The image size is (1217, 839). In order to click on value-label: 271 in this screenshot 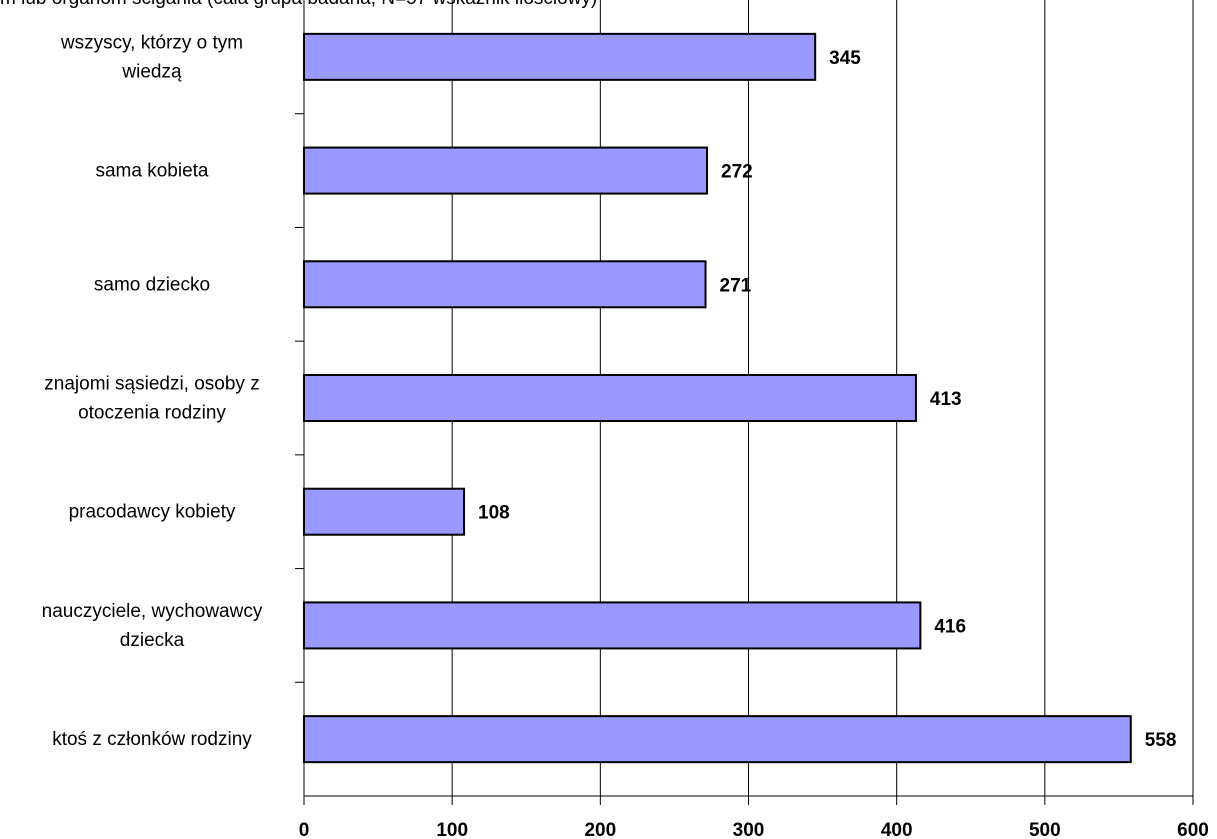, I will do `click(736, 285)`.